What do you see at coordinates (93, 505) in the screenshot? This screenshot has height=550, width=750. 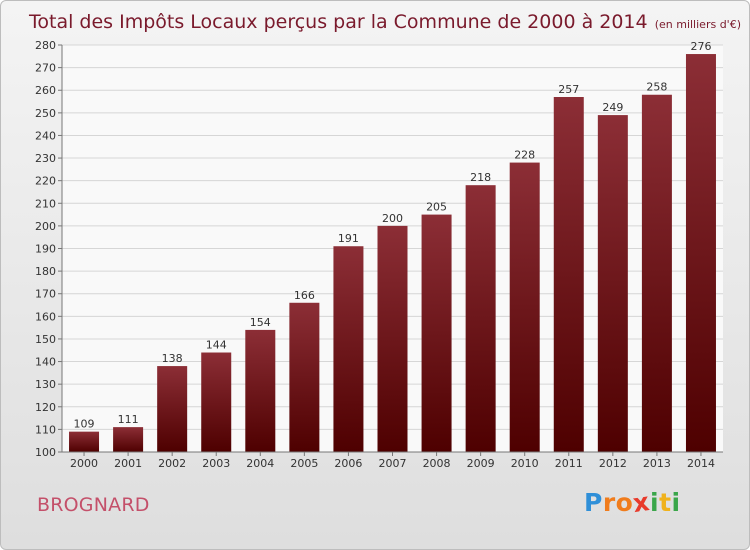 I see `commune-name: BROGNARD` at bounding box center [93, 505].